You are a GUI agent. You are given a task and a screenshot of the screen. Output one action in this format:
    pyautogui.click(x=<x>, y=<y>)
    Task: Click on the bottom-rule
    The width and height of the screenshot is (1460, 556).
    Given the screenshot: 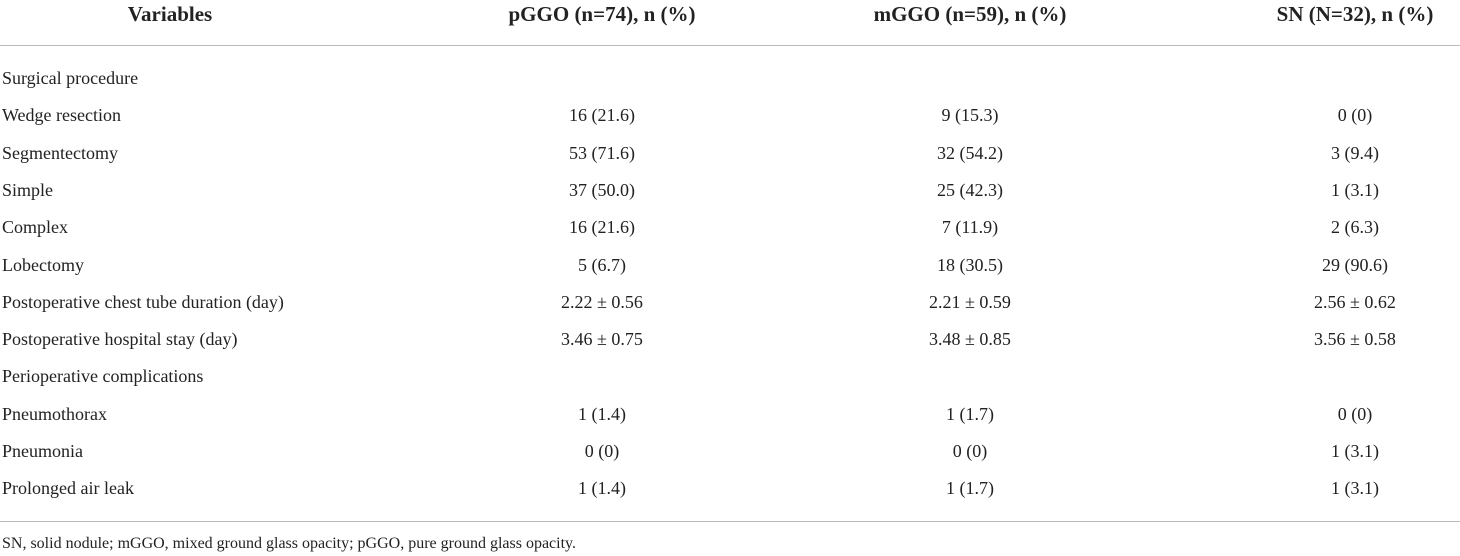 What is the action you would take?
    pyautogui.click(x=730, y=521)
    